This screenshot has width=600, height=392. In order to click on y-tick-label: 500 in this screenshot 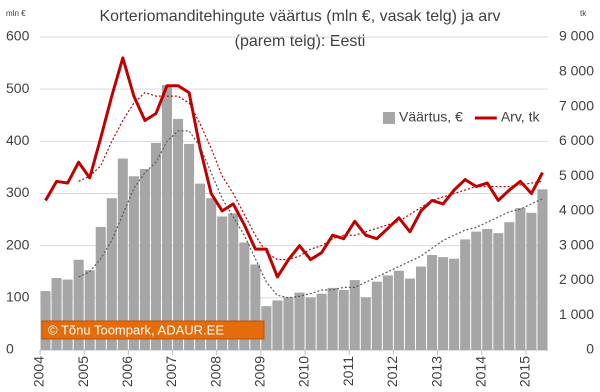, I will do `click(18, 88)`.